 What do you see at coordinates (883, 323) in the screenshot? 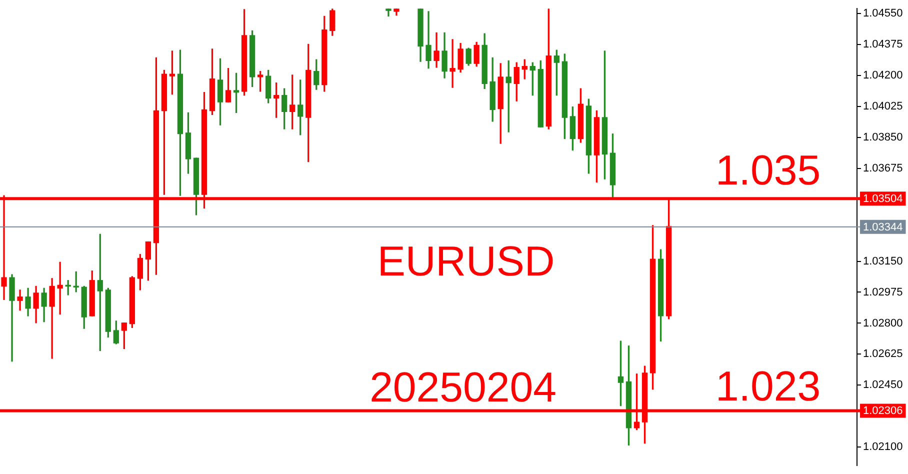
I see `y-tick-label: 1.02800` at bounding box center [883, 323].